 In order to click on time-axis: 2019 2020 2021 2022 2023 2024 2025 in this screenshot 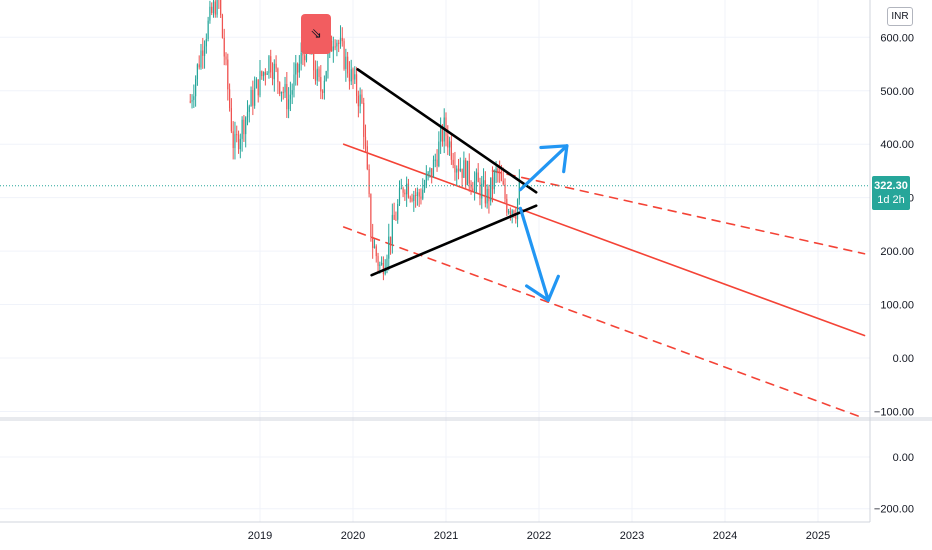, I will do `click(539, 536)`.